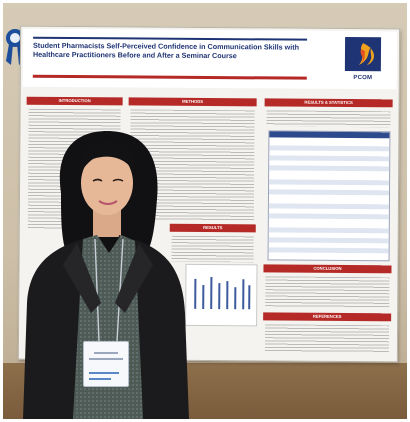 The height and width of the screenshot is (422, 410). What do you see at coordinates (106, 364) in the screenshot?
I see `name-badge` at bounding box center [106, 364].